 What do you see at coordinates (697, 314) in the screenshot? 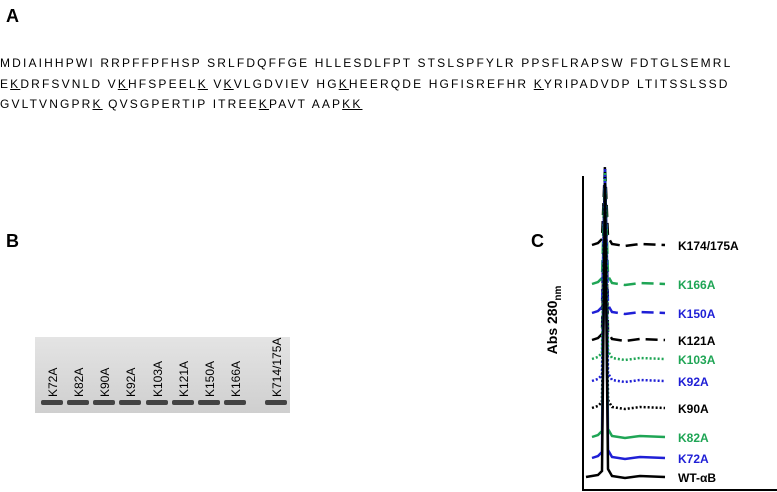
I see `trace-label: K150A` at bounding box center [697, 314].